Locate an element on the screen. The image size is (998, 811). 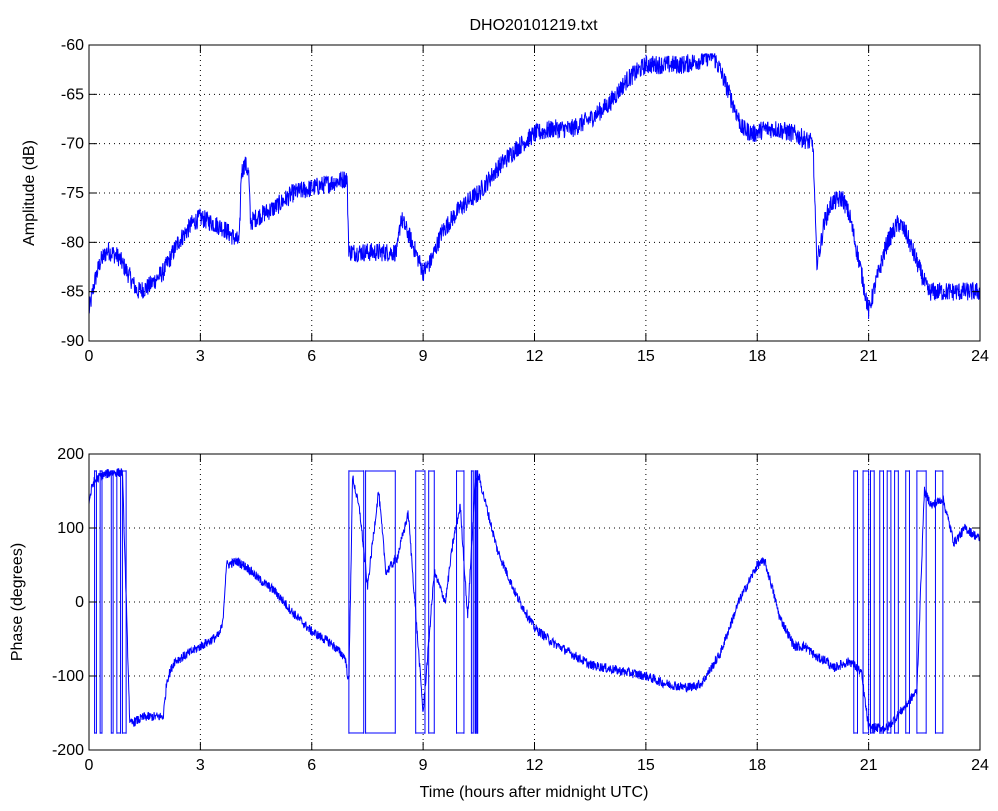
phase-y-axis-label: Phase (degrees) is located at coordinates (17, 602).